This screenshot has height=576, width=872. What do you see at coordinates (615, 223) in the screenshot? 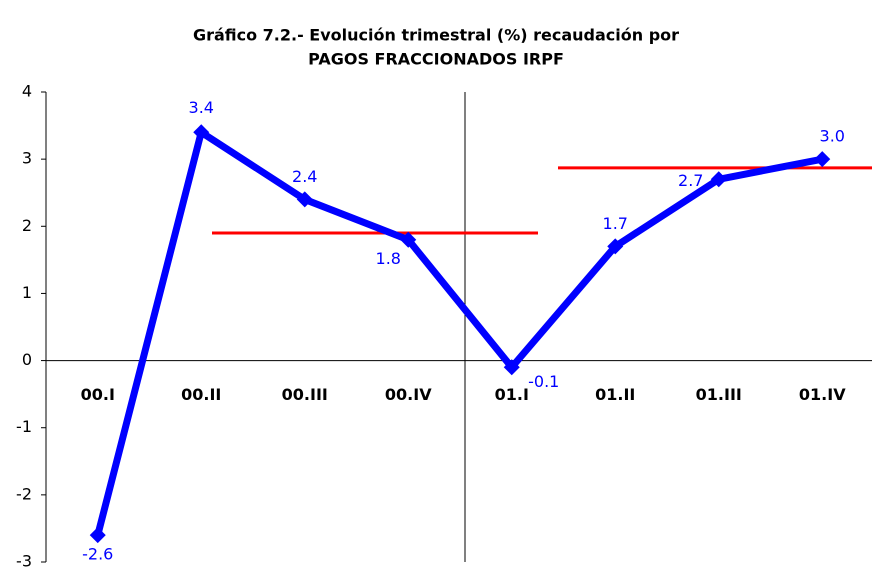
I see `data-label: 1.7` at bounding box center [615, 223].